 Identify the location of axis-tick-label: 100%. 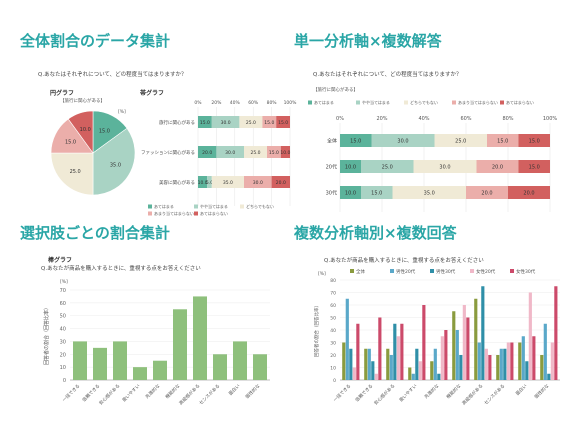
(291, 103).